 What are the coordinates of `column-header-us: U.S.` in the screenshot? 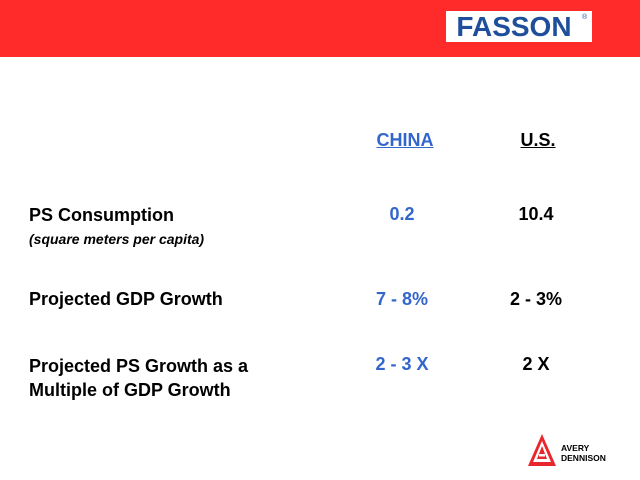 It's located at (538, 140).